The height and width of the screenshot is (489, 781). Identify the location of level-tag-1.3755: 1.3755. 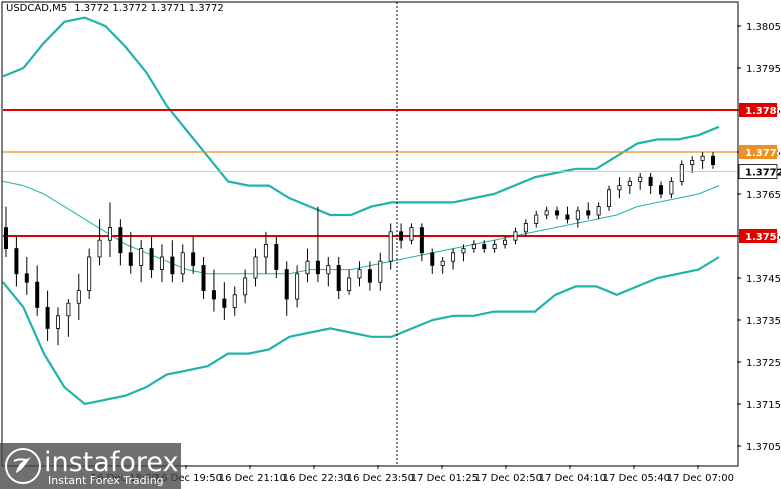
(760, 236).